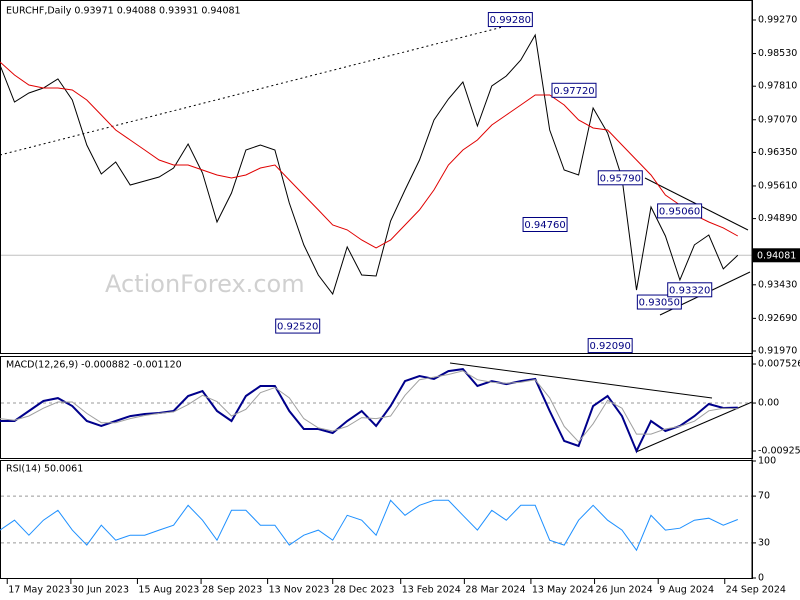 The height and width of the screenshot is (600, 800). I want to click on x-tick-label: 24 Sep 2024, so click(756, 590).